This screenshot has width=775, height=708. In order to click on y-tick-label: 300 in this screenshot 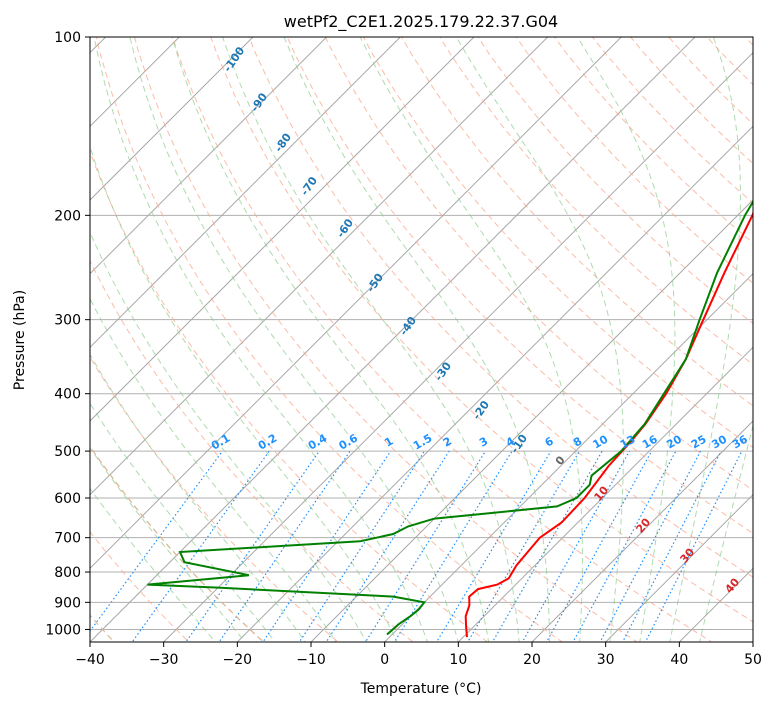, I will do `click(67, 321)`.